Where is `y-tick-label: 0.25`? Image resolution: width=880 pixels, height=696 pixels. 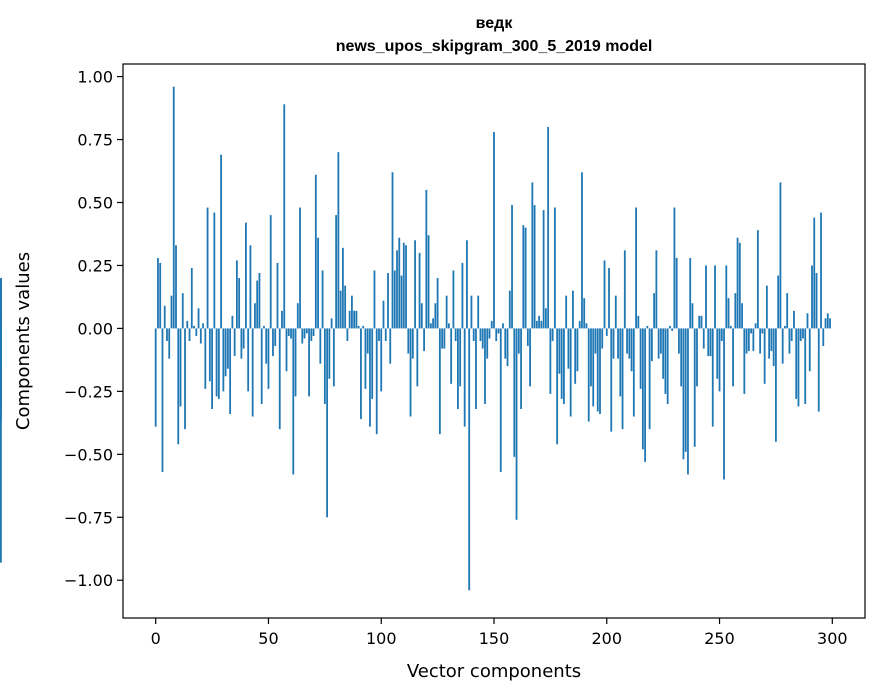 y-tick-label: 0.25 is located at coordinates (95, 265).